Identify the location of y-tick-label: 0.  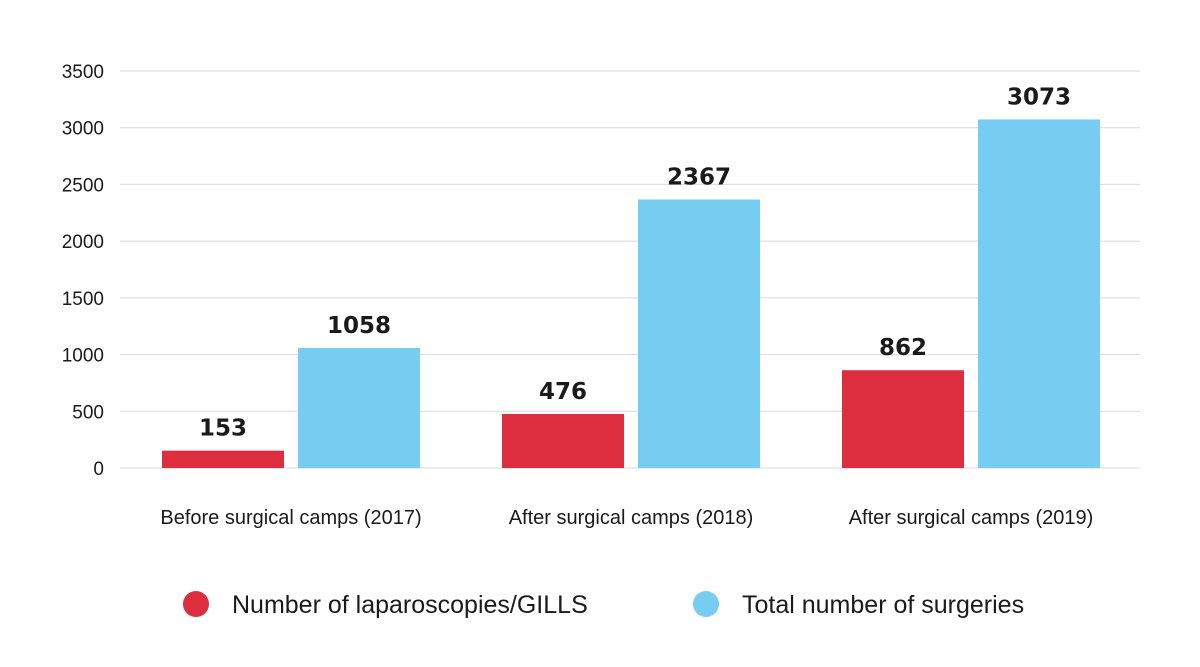
(98, 469).